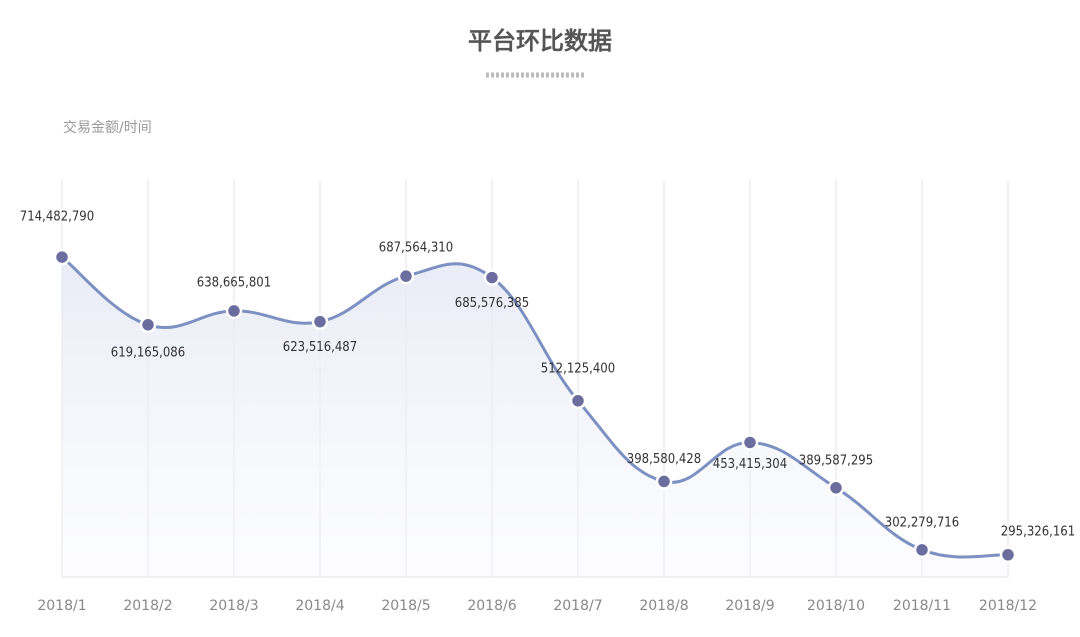 The height and width of the screenshot is (637, 1080). Describe the element at coordinates (836, 460) in the screenshot. I see `data-label: 389,587,295` at that location.